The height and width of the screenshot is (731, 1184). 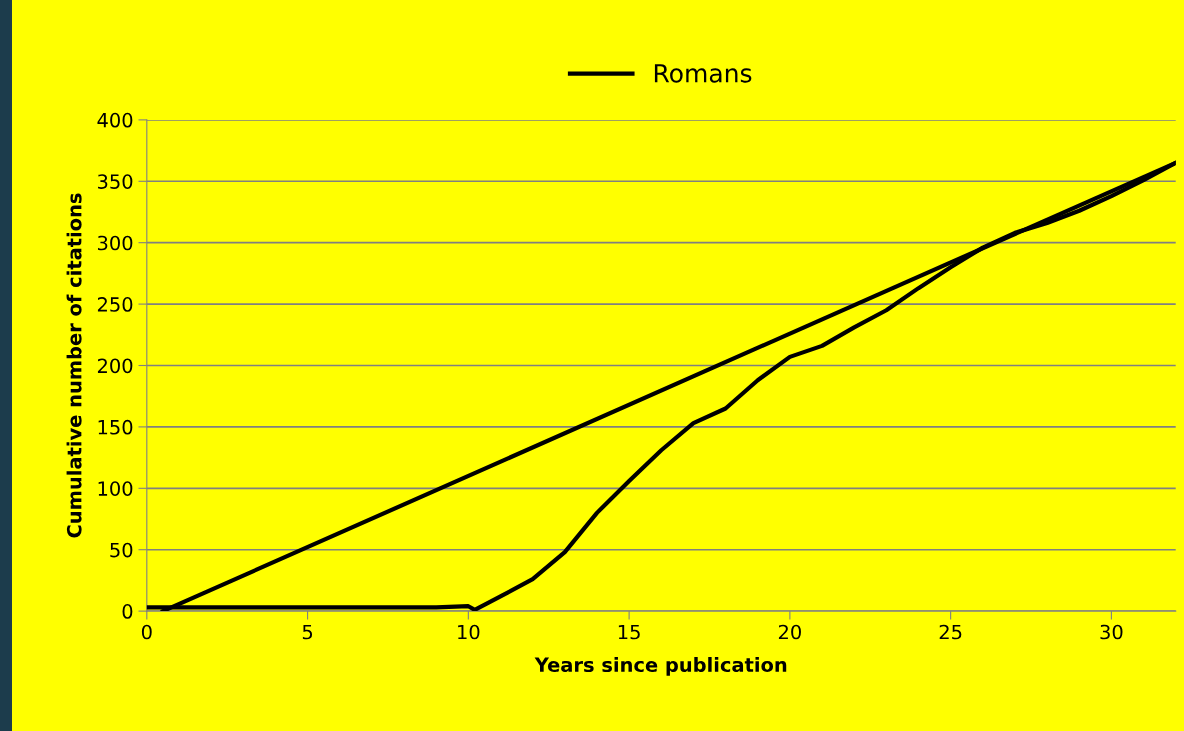 I want to click on y-tick-label: 150, so click(x=115, y=427).